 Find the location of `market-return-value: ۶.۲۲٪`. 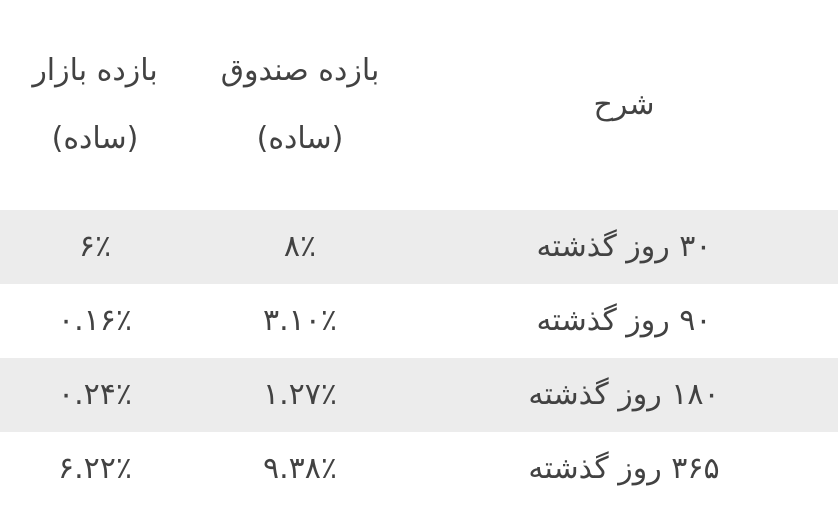

market-return-value: ۶.۲۲٪ is located at coordinates (95, 469).